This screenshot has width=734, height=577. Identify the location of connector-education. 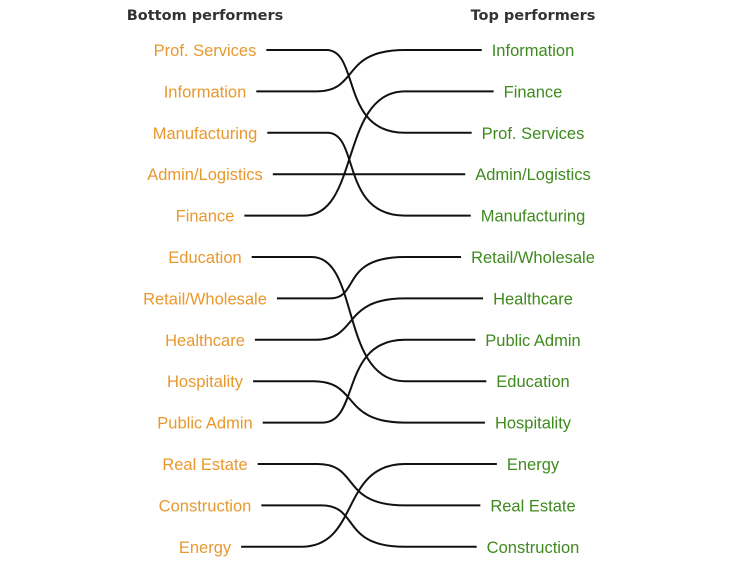
(369, 319).